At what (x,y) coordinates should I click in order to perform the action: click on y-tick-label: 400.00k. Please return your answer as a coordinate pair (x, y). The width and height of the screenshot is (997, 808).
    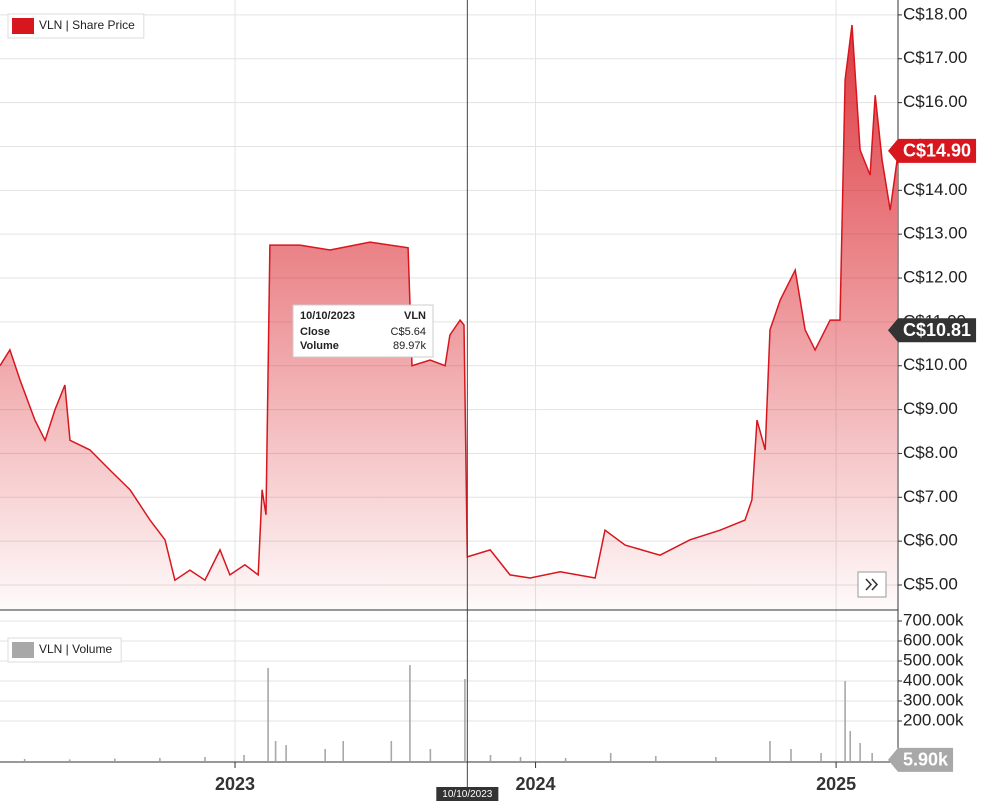
    Looking at the image, I should click on (933, 679).